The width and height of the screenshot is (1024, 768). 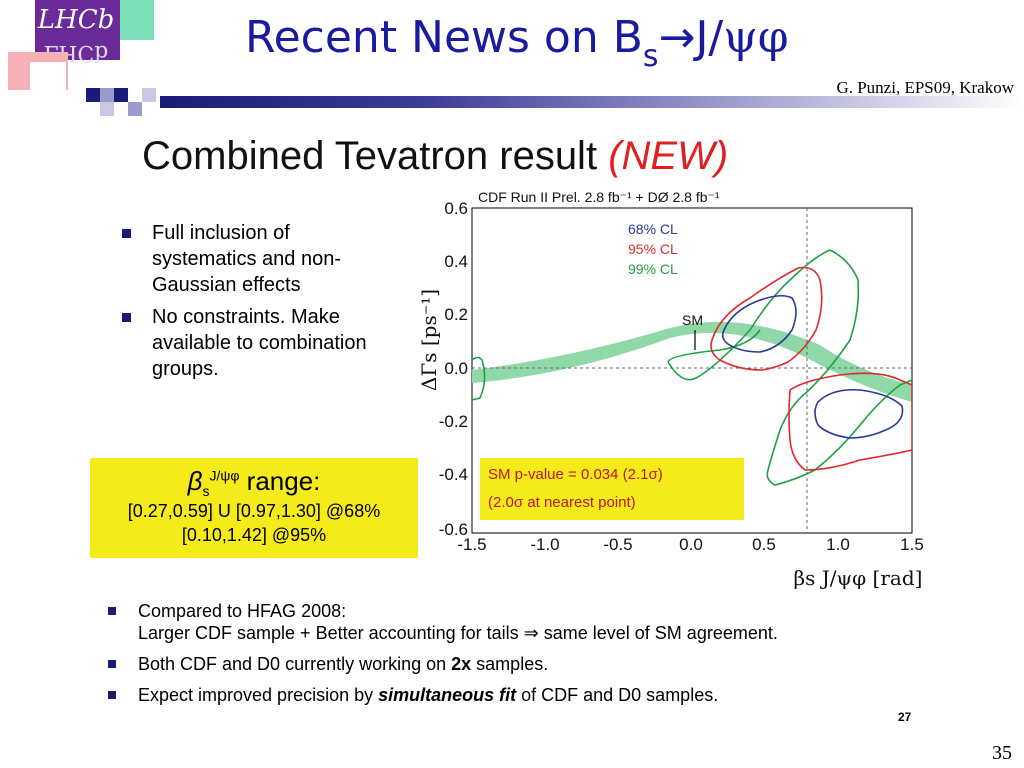 What do you see at coordinates (617, 544) in the screenshot?
I see `x-tick: -0.5` at bounding box center [617, 544].